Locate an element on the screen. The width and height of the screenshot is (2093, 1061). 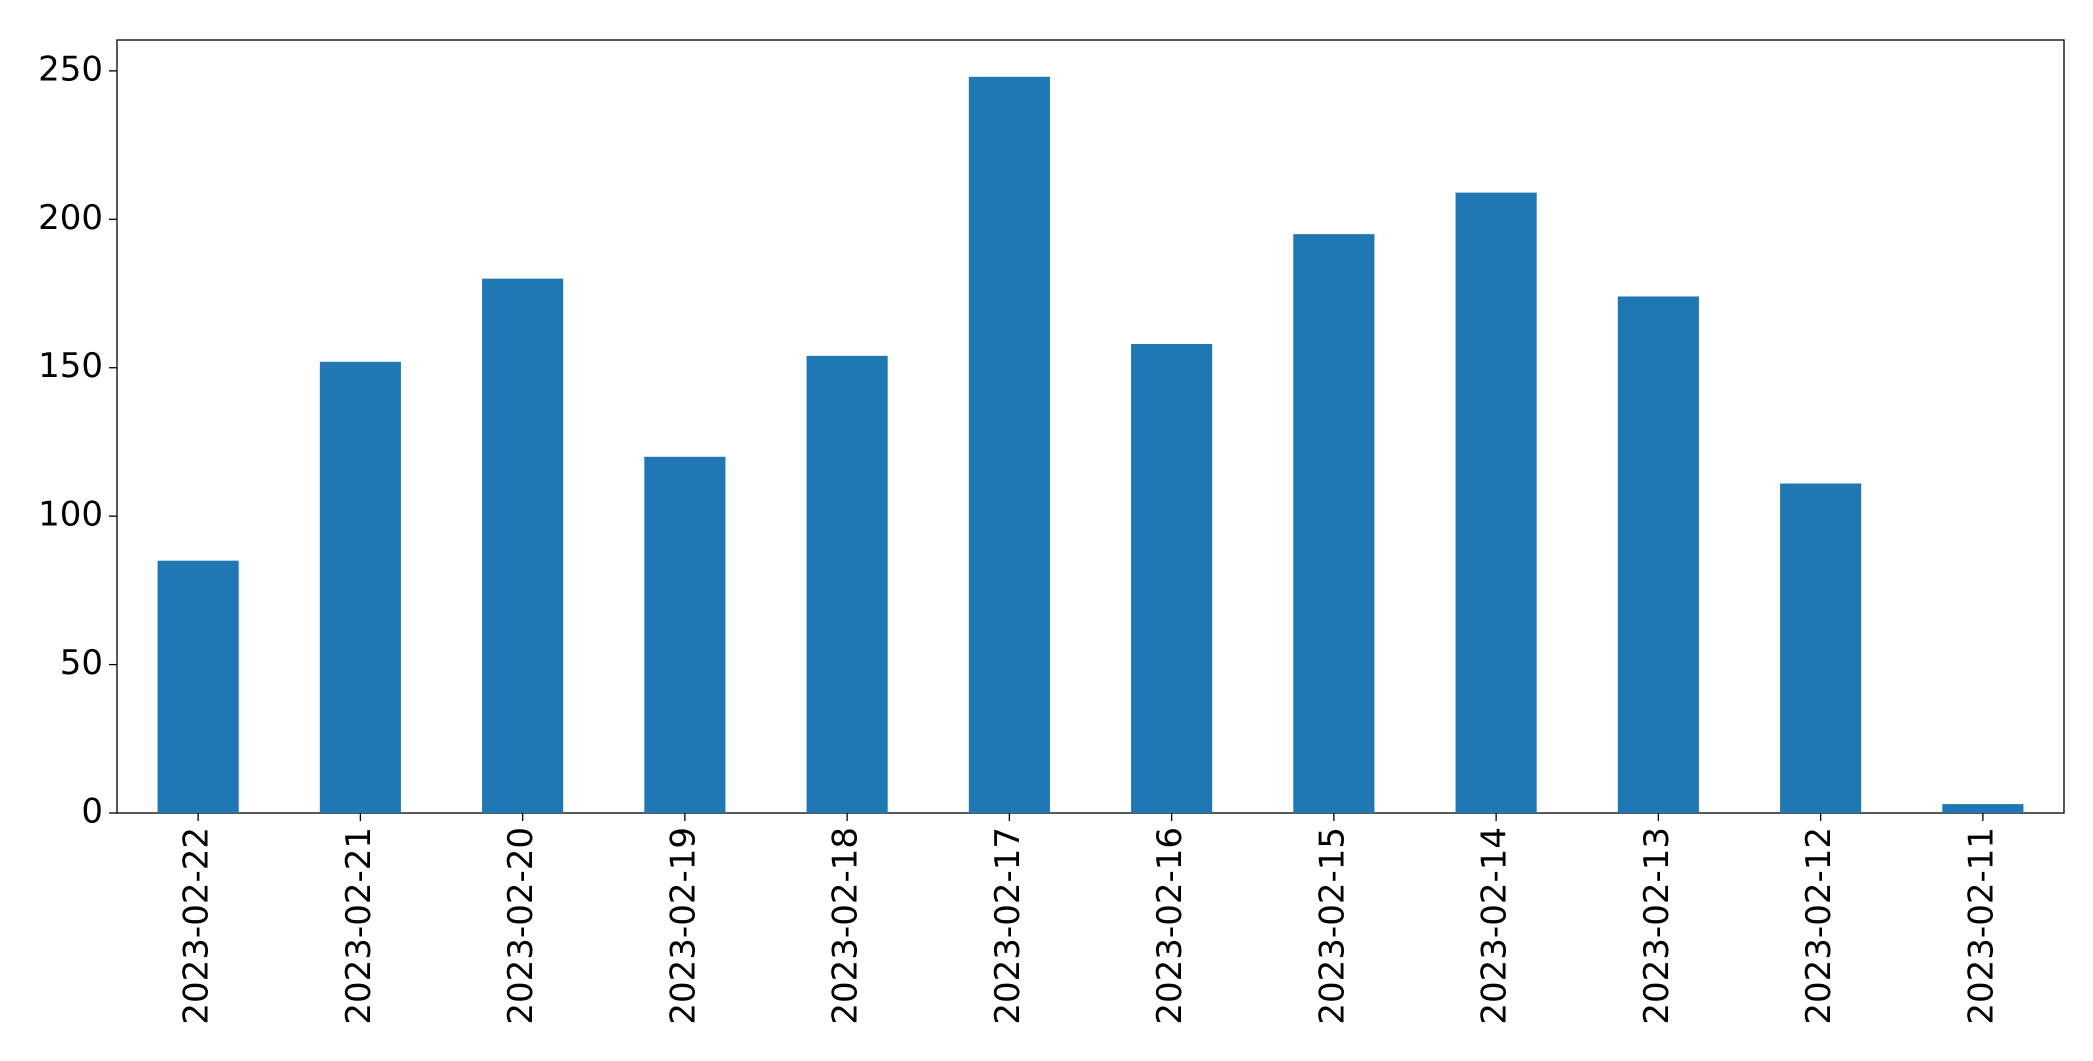
y-tick-label: 200 is located at coordinates (70, 218).